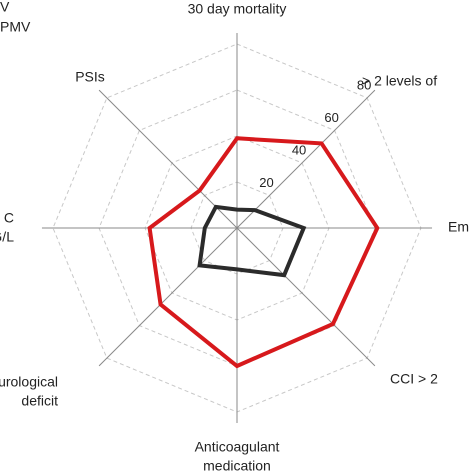  Describe the element at coordinates (9, 218) in the screenshot. I see `axis-label: C` at that location.